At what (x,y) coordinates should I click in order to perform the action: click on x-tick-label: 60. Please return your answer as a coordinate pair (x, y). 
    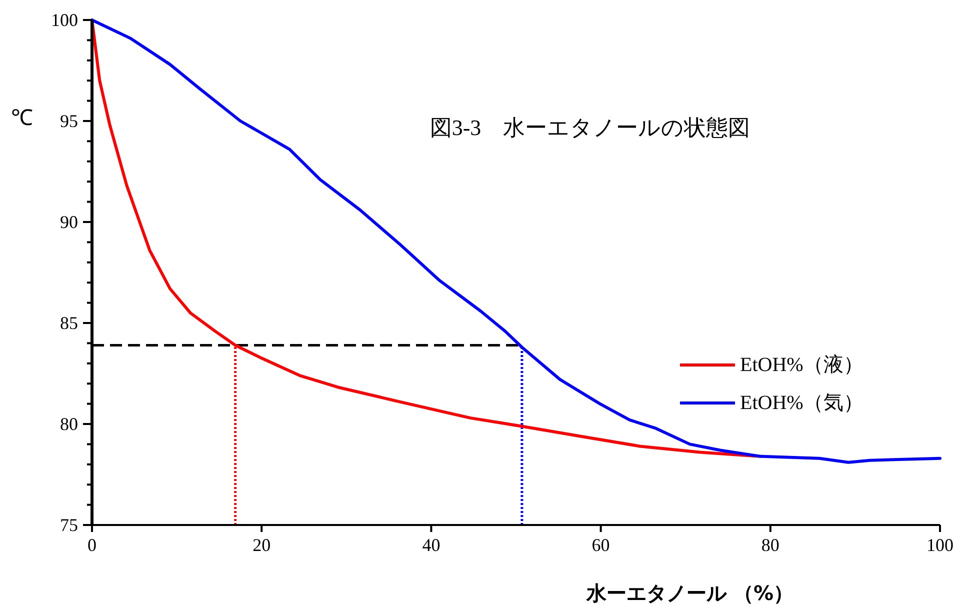
    Looking at the image, I should click on (601, 545).